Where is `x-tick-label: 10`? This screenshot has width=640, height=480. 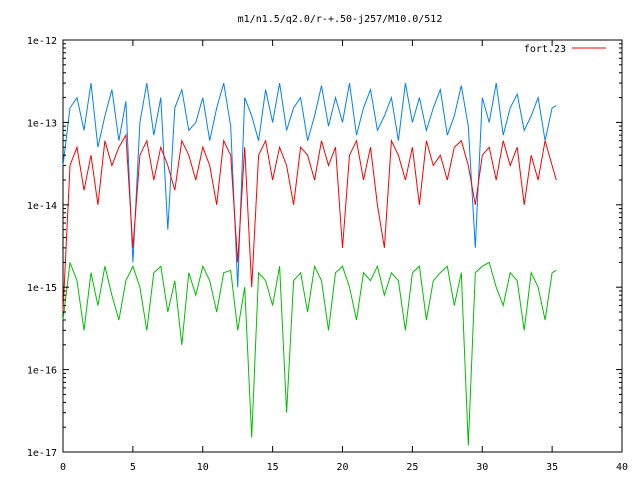
x-tick-label: 10 is located at coordinates (203, 467).